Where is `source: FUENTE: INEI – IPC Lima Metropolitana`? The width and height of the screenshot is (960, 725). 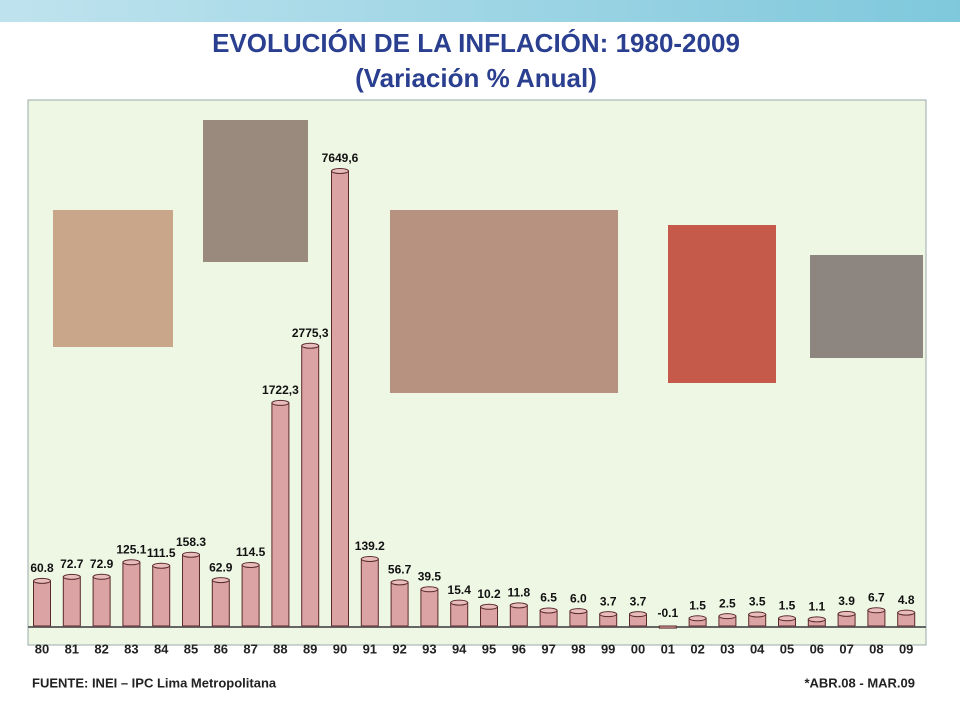
source: FUENTE: INEI – IPC Lima Metropolitana is located at coordinates (154, 682).